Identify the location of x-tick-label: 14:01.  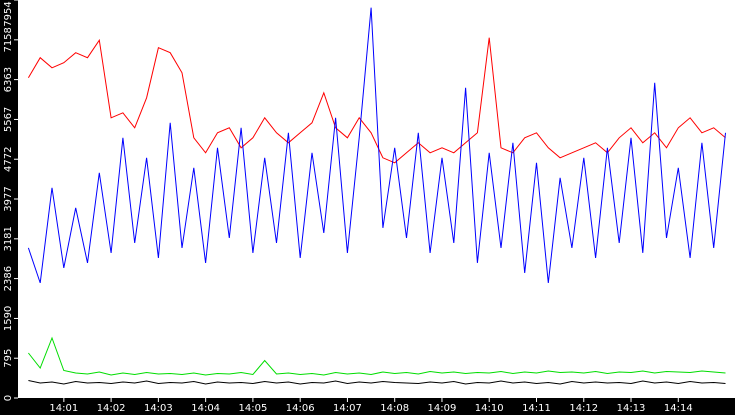
(63, 408).